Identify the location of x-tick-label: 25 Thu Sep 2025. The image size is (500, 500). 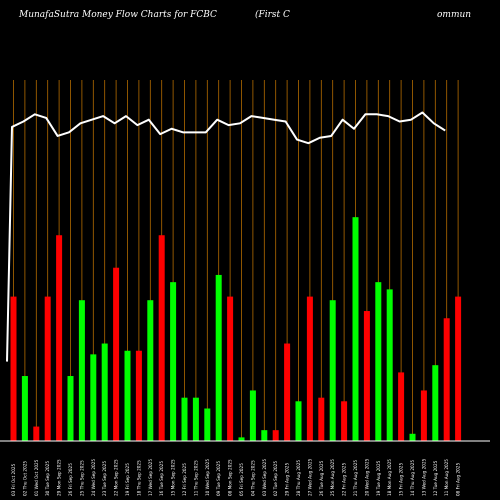
(81, 478).